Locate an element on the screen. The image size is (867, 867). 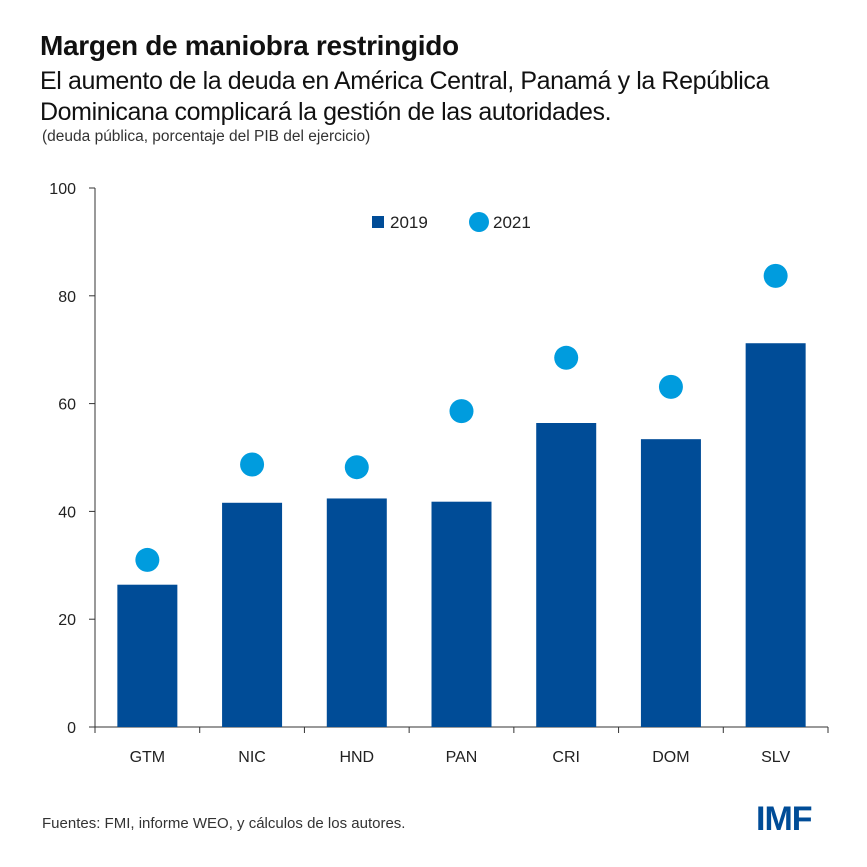
legend-label-2019: 2019 is located at coordinates (409, 222).